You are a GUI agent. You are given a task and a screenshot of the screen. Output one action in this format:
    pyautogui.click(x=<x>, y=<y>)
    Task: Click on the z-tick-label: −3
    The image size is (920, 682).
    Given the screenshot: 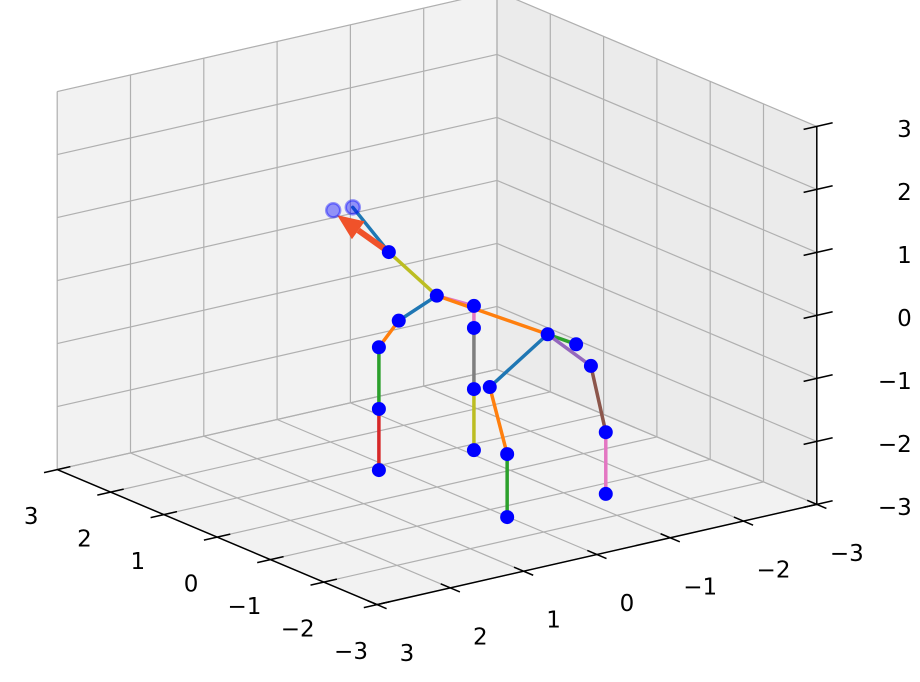 What is the action you would take?
    pyautogui.click(x=895, y=508)
    